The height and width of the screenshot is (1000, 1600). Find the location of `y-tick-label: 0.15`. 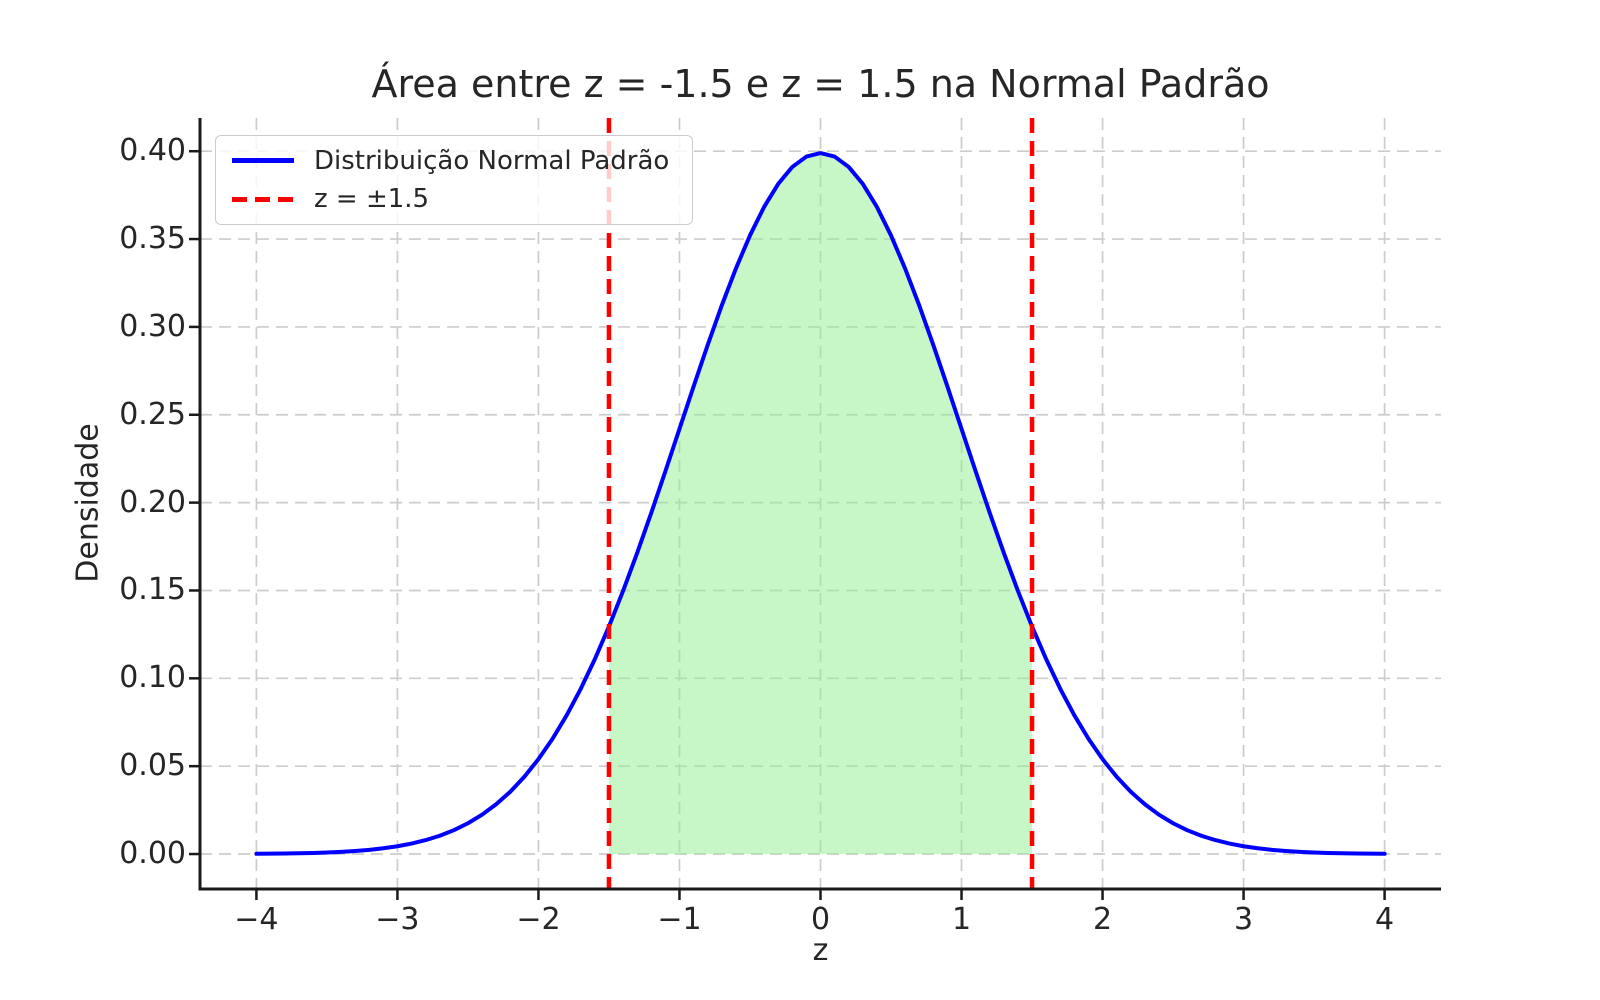

y-tick-label: 0.15 is located at coordinates (152, 590).